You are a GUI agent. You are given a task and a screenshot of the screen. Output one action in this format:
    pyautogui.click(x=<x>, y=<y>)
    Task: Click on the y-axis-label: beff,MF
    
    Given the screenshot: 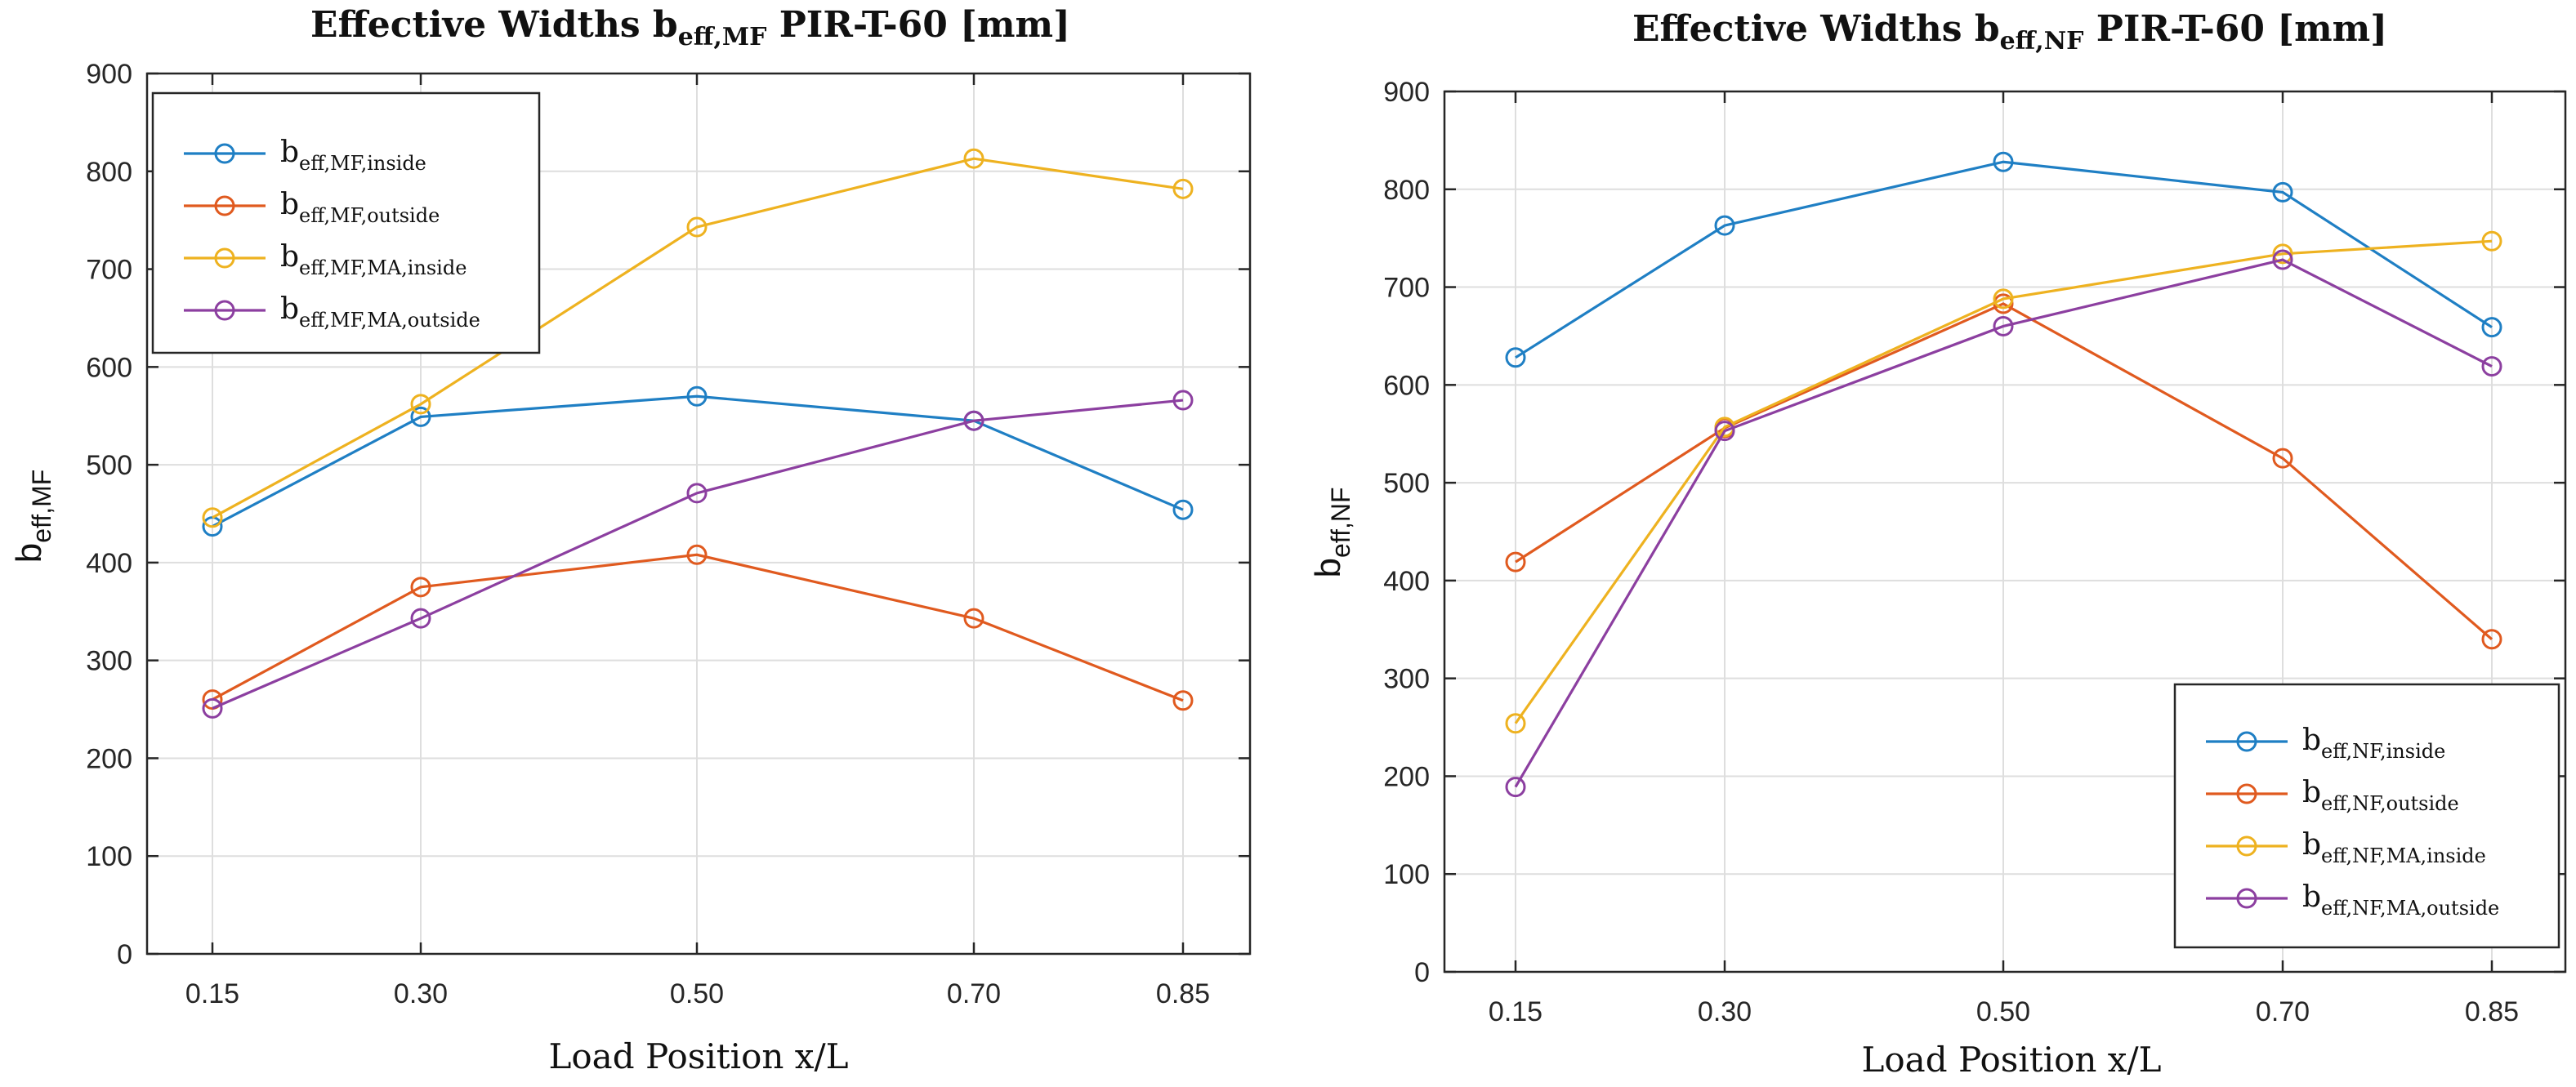 What is the action you would take?
    pyautogui.click(x=33, y=517)
    